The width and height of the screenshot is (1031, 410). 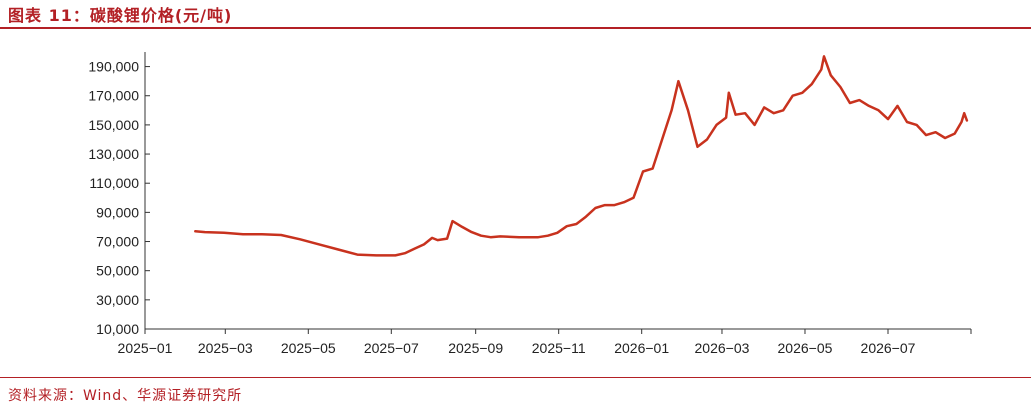 What do you see at coordinates (145, 348) in the screenshot?
I see `x-tick-label: 2025−01` at bounding box center [145, 348].